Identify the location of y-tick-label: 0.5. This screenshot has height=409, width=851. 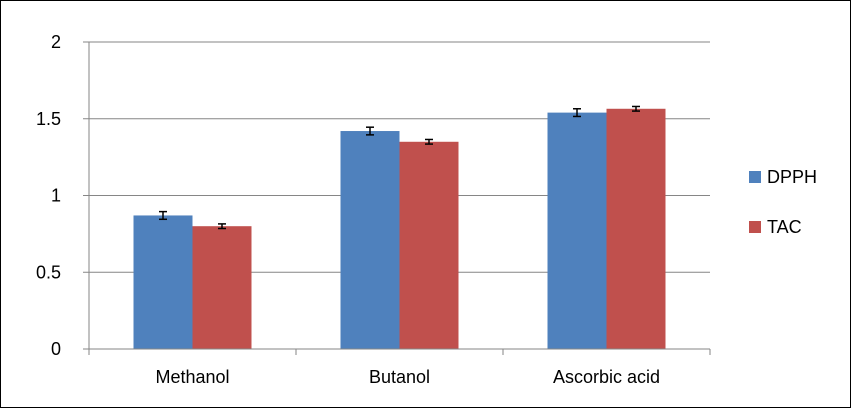
(48, 272).